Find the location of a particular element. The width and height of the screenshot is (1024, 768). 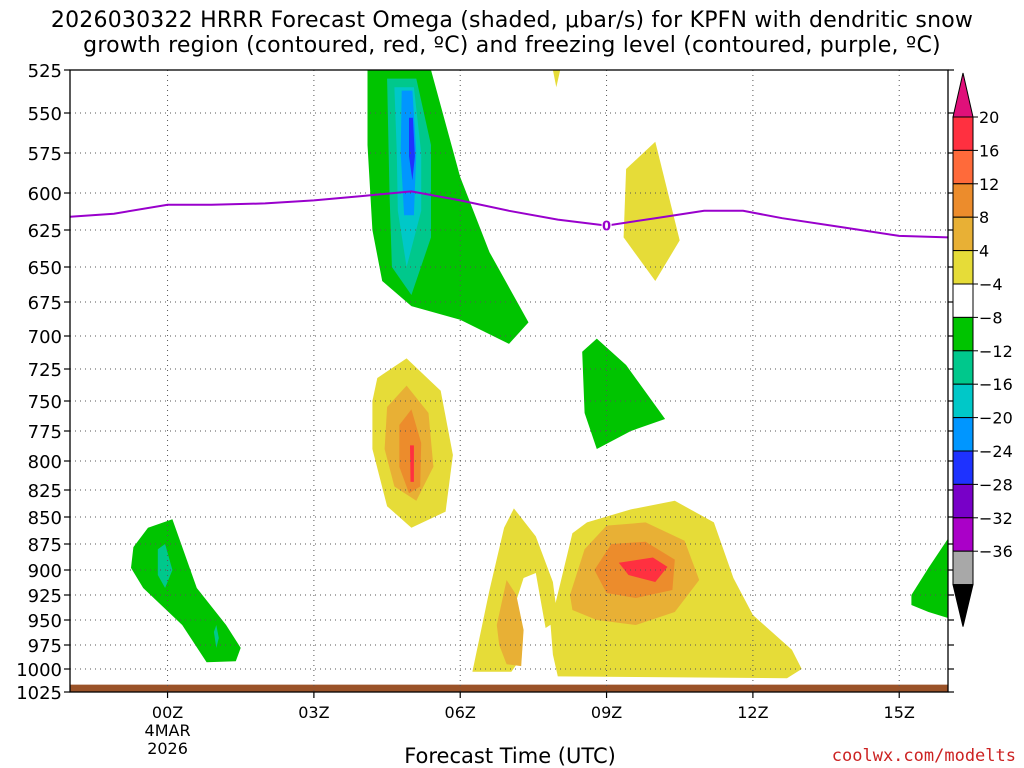

x-tick-label: 09Z is located at coordinates (606, 712).